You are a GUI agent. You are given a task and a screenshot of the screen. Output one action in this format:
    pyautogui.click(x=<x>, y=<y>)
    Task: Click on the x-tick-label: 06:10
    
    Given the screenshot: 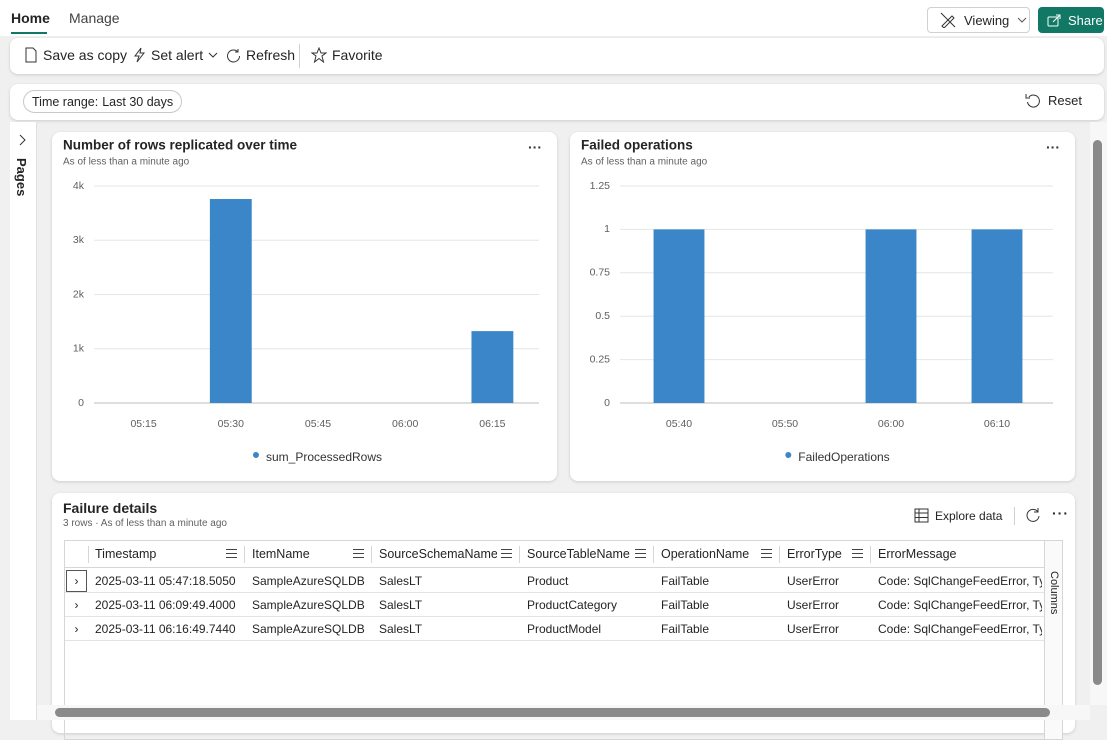 What is the action you would take?
    pyautogui.click(x=997, y=424)
    